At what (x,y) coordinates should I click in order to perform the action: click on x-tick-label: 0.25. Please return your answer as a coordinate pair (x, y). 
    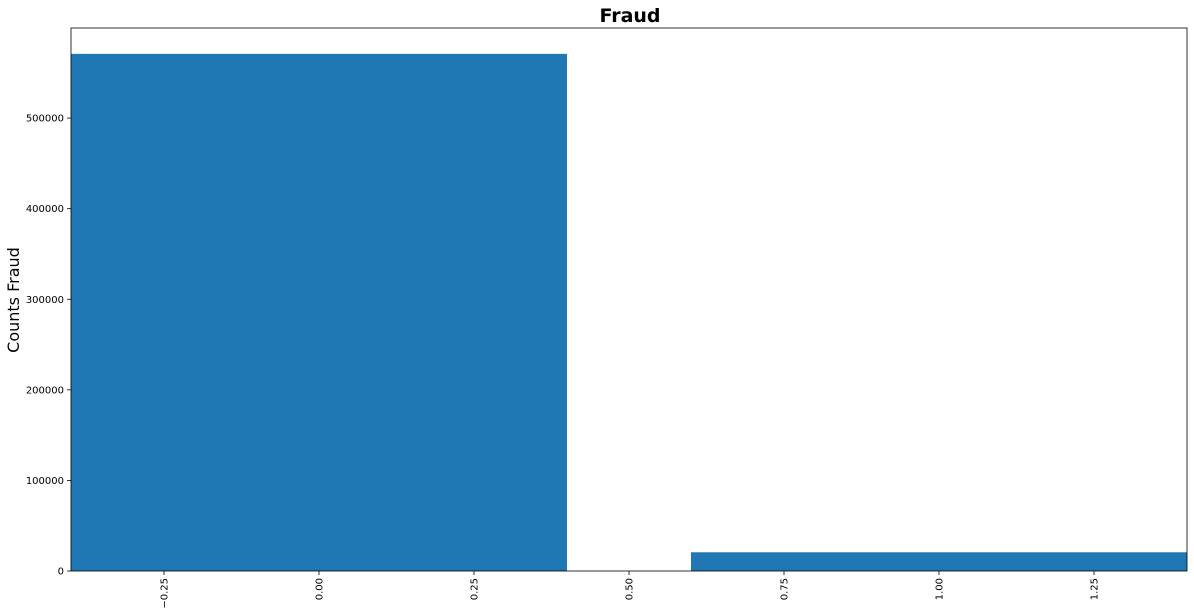
    Looking at the image, I should click on (475, 589).